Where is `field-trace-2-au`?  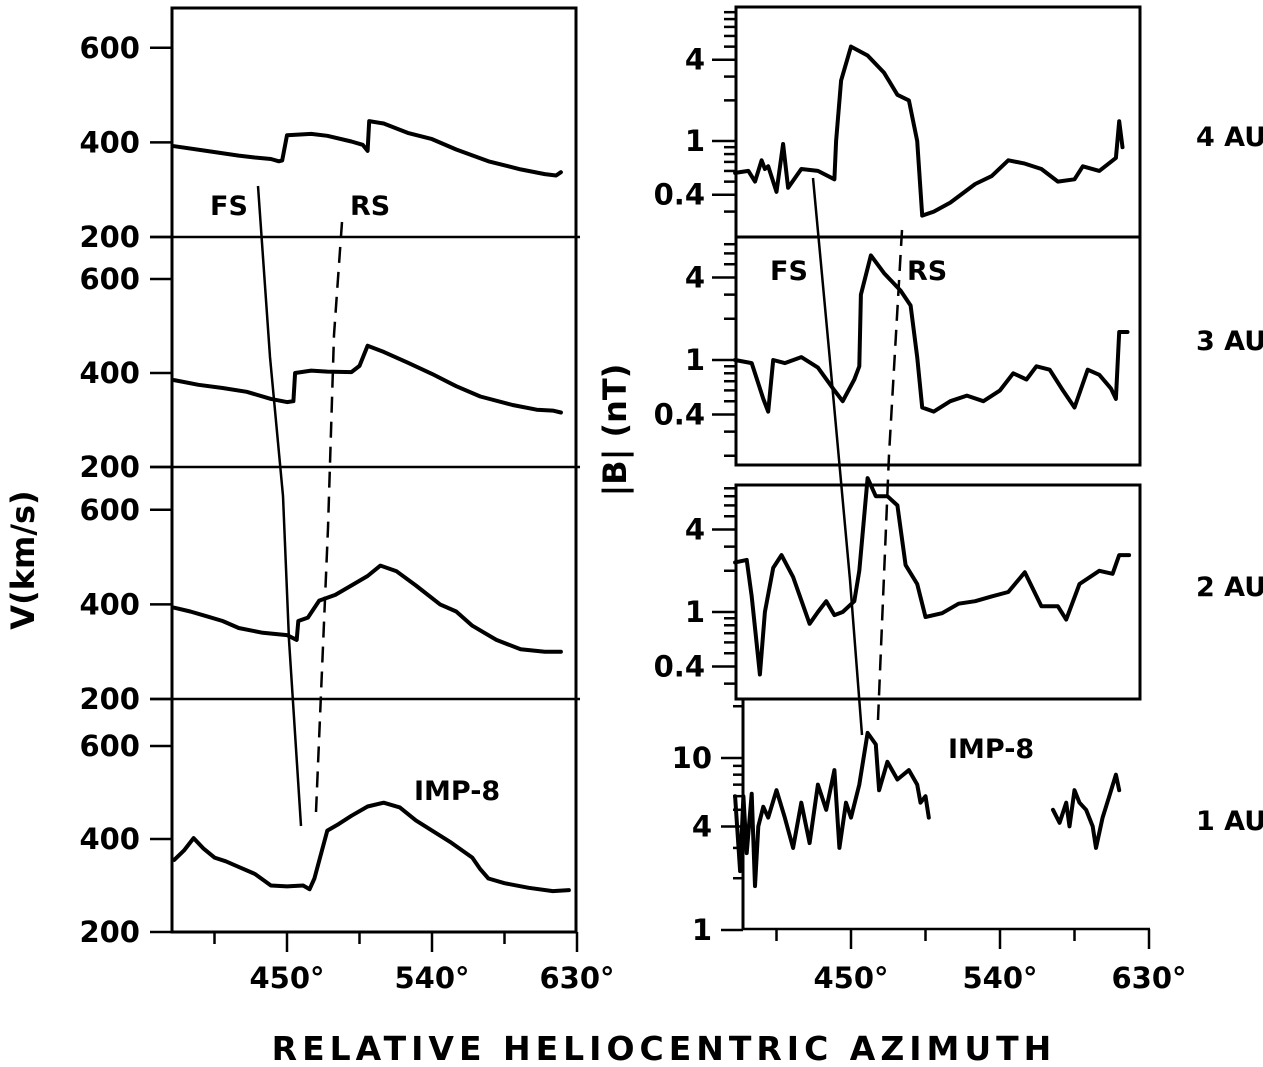
field-trace-2-au is located at coordinates (932, 576).